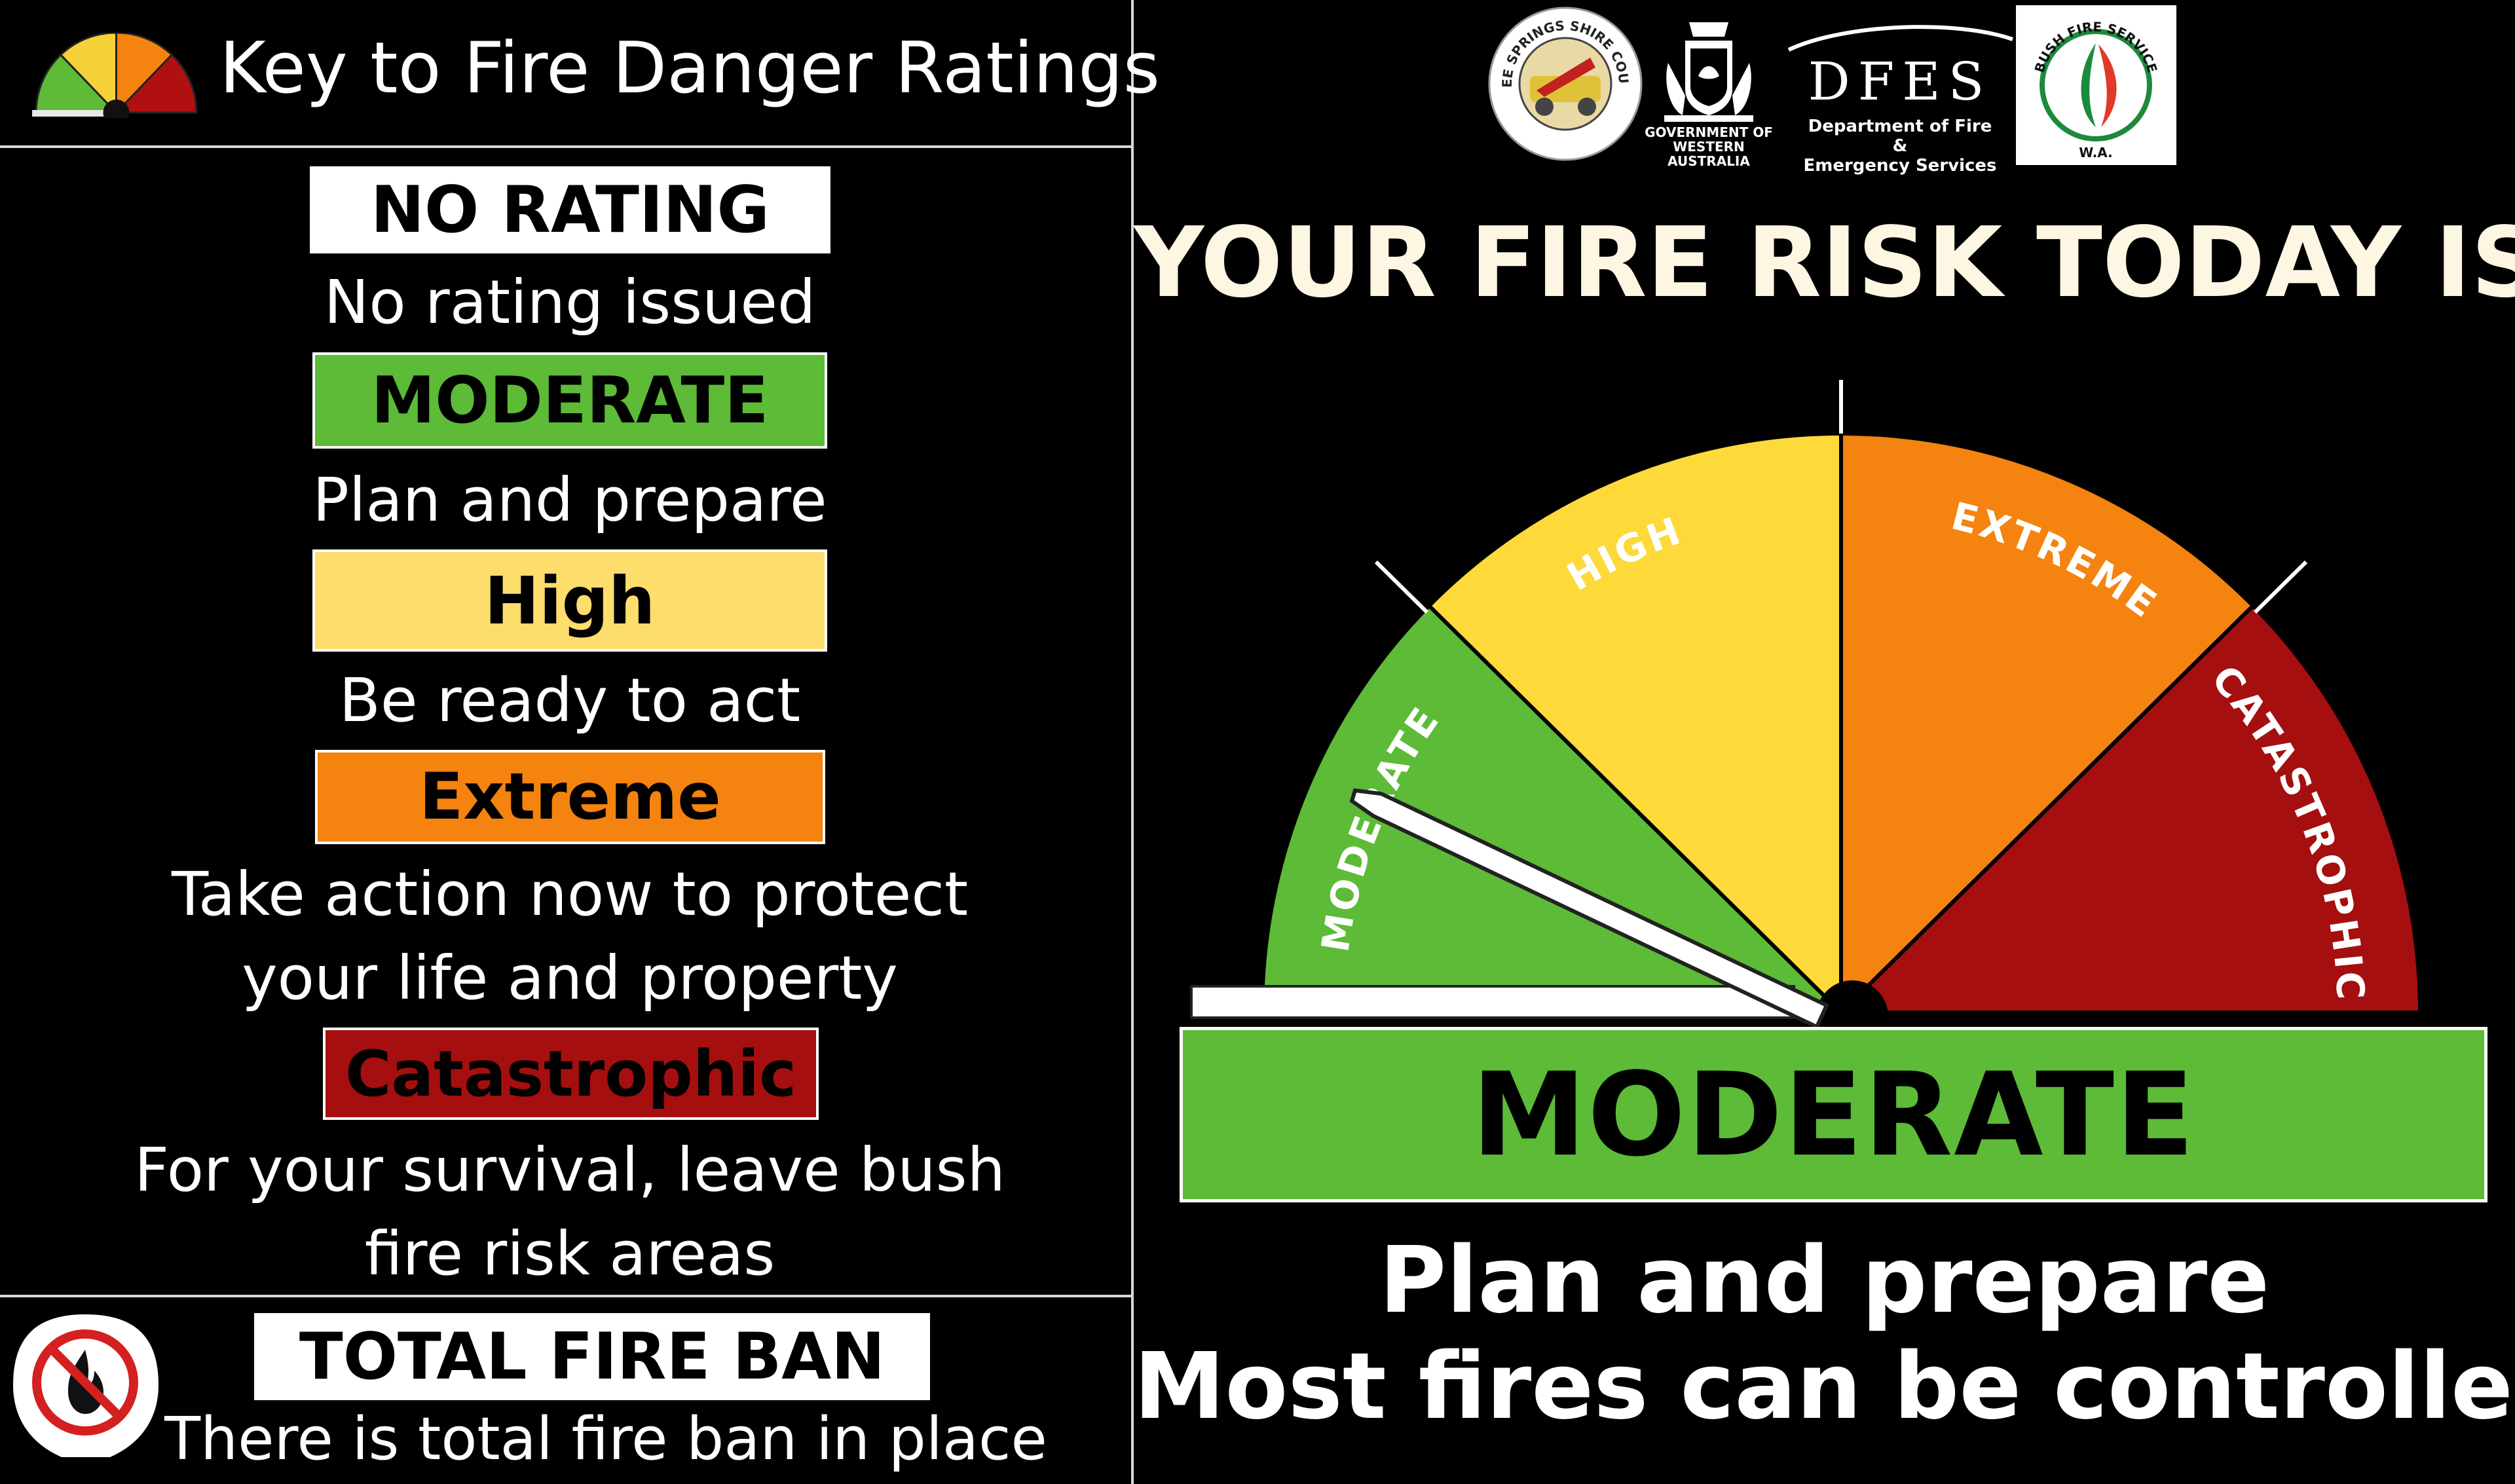 The image size is (2515, 1484). Describe the element at coordinates (1833, 1114) in the screenshot. I see `current-rating-banner: MODERATE` at that location.